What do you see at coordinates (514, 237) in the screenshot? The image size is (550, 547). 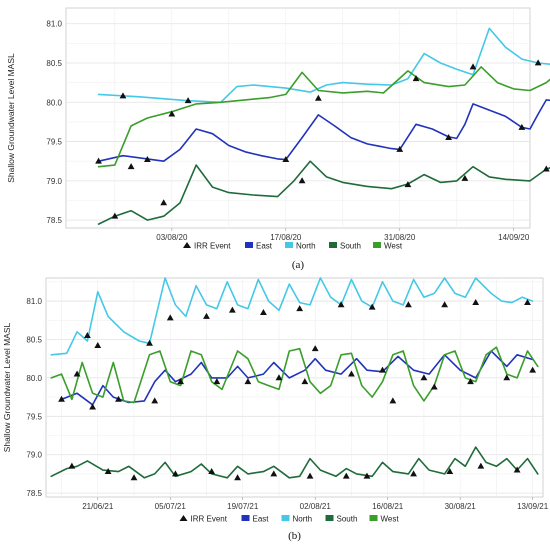 I see `x-tick-label: 14/09/20` at bounding box center [514, 237].